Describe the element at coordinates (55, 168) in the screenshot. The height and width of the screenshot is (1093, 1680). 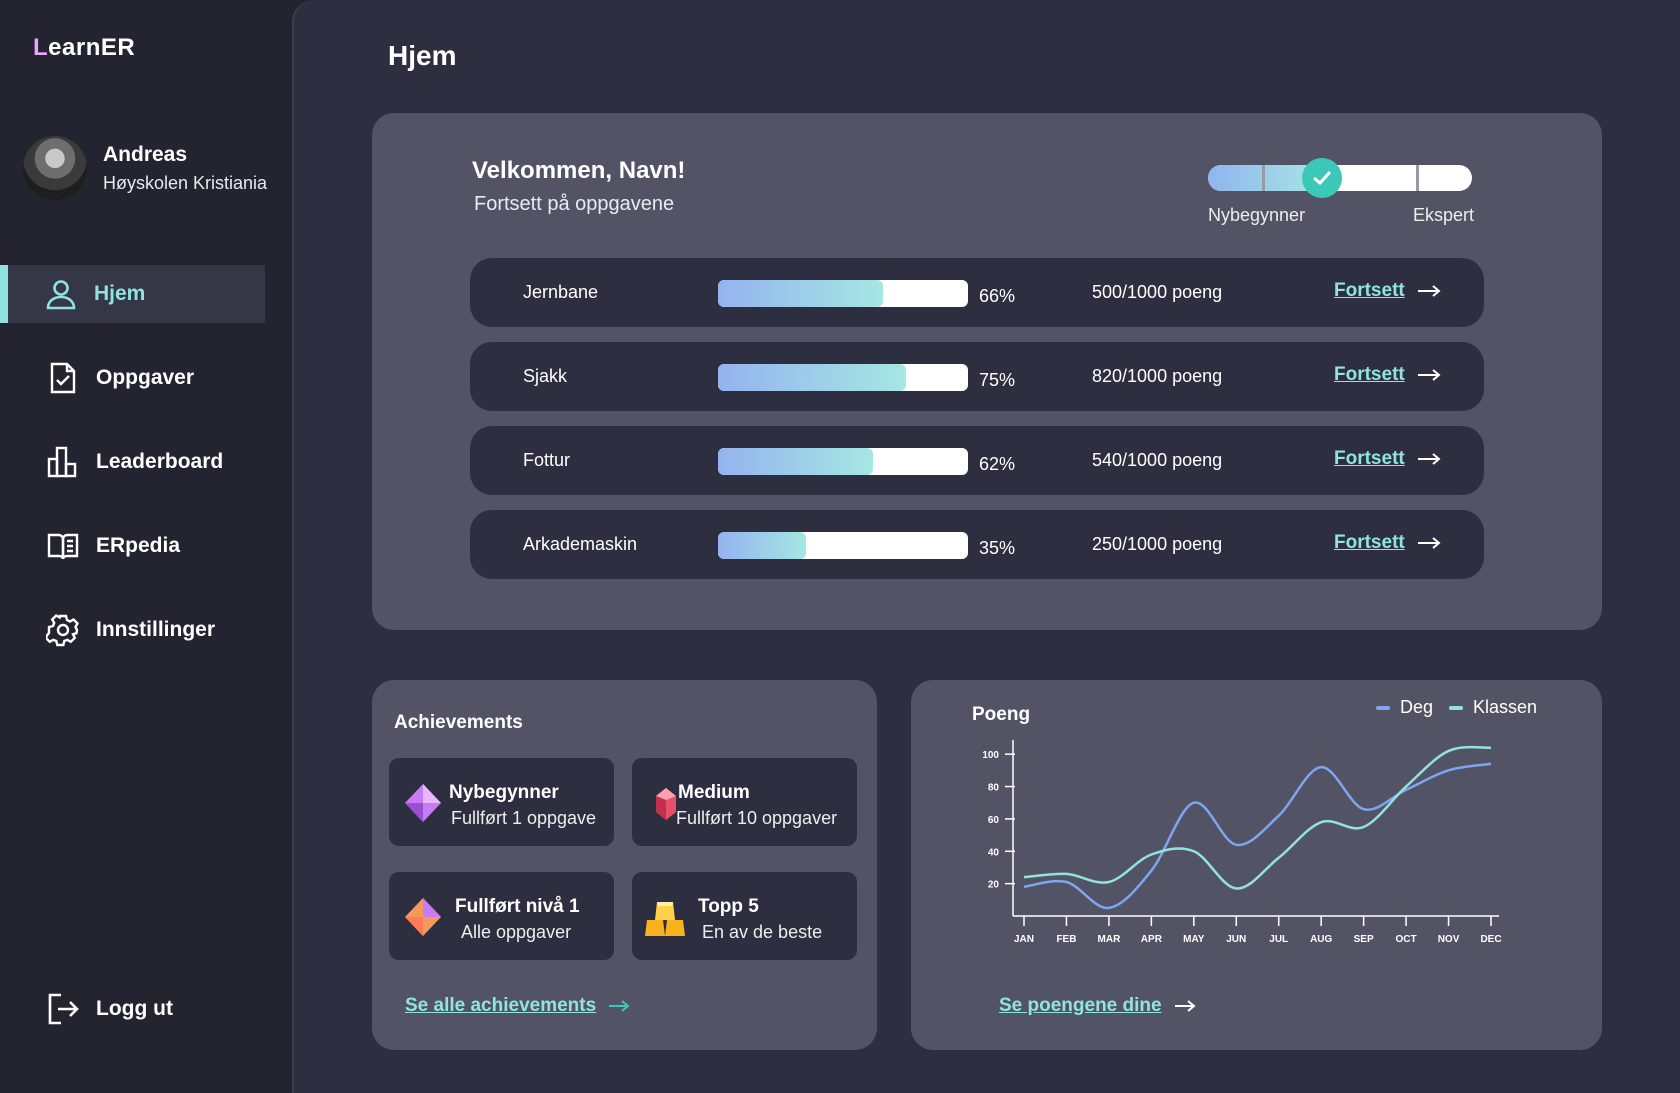
I see `avatar` at that location.